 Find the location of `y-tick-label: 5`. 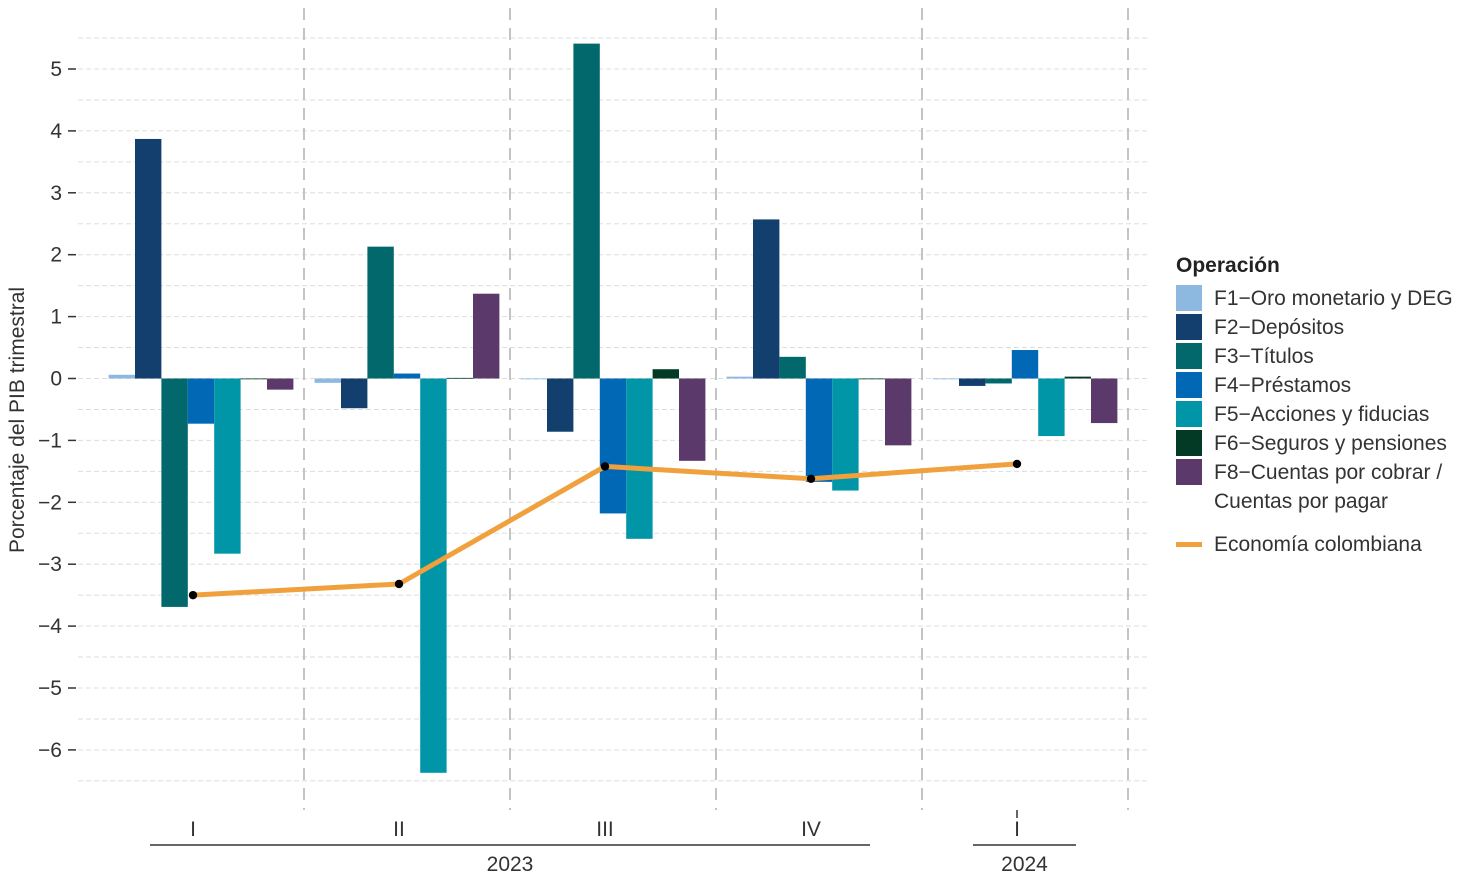

y-tick-label: 5 is located at coordinates (56, 69).